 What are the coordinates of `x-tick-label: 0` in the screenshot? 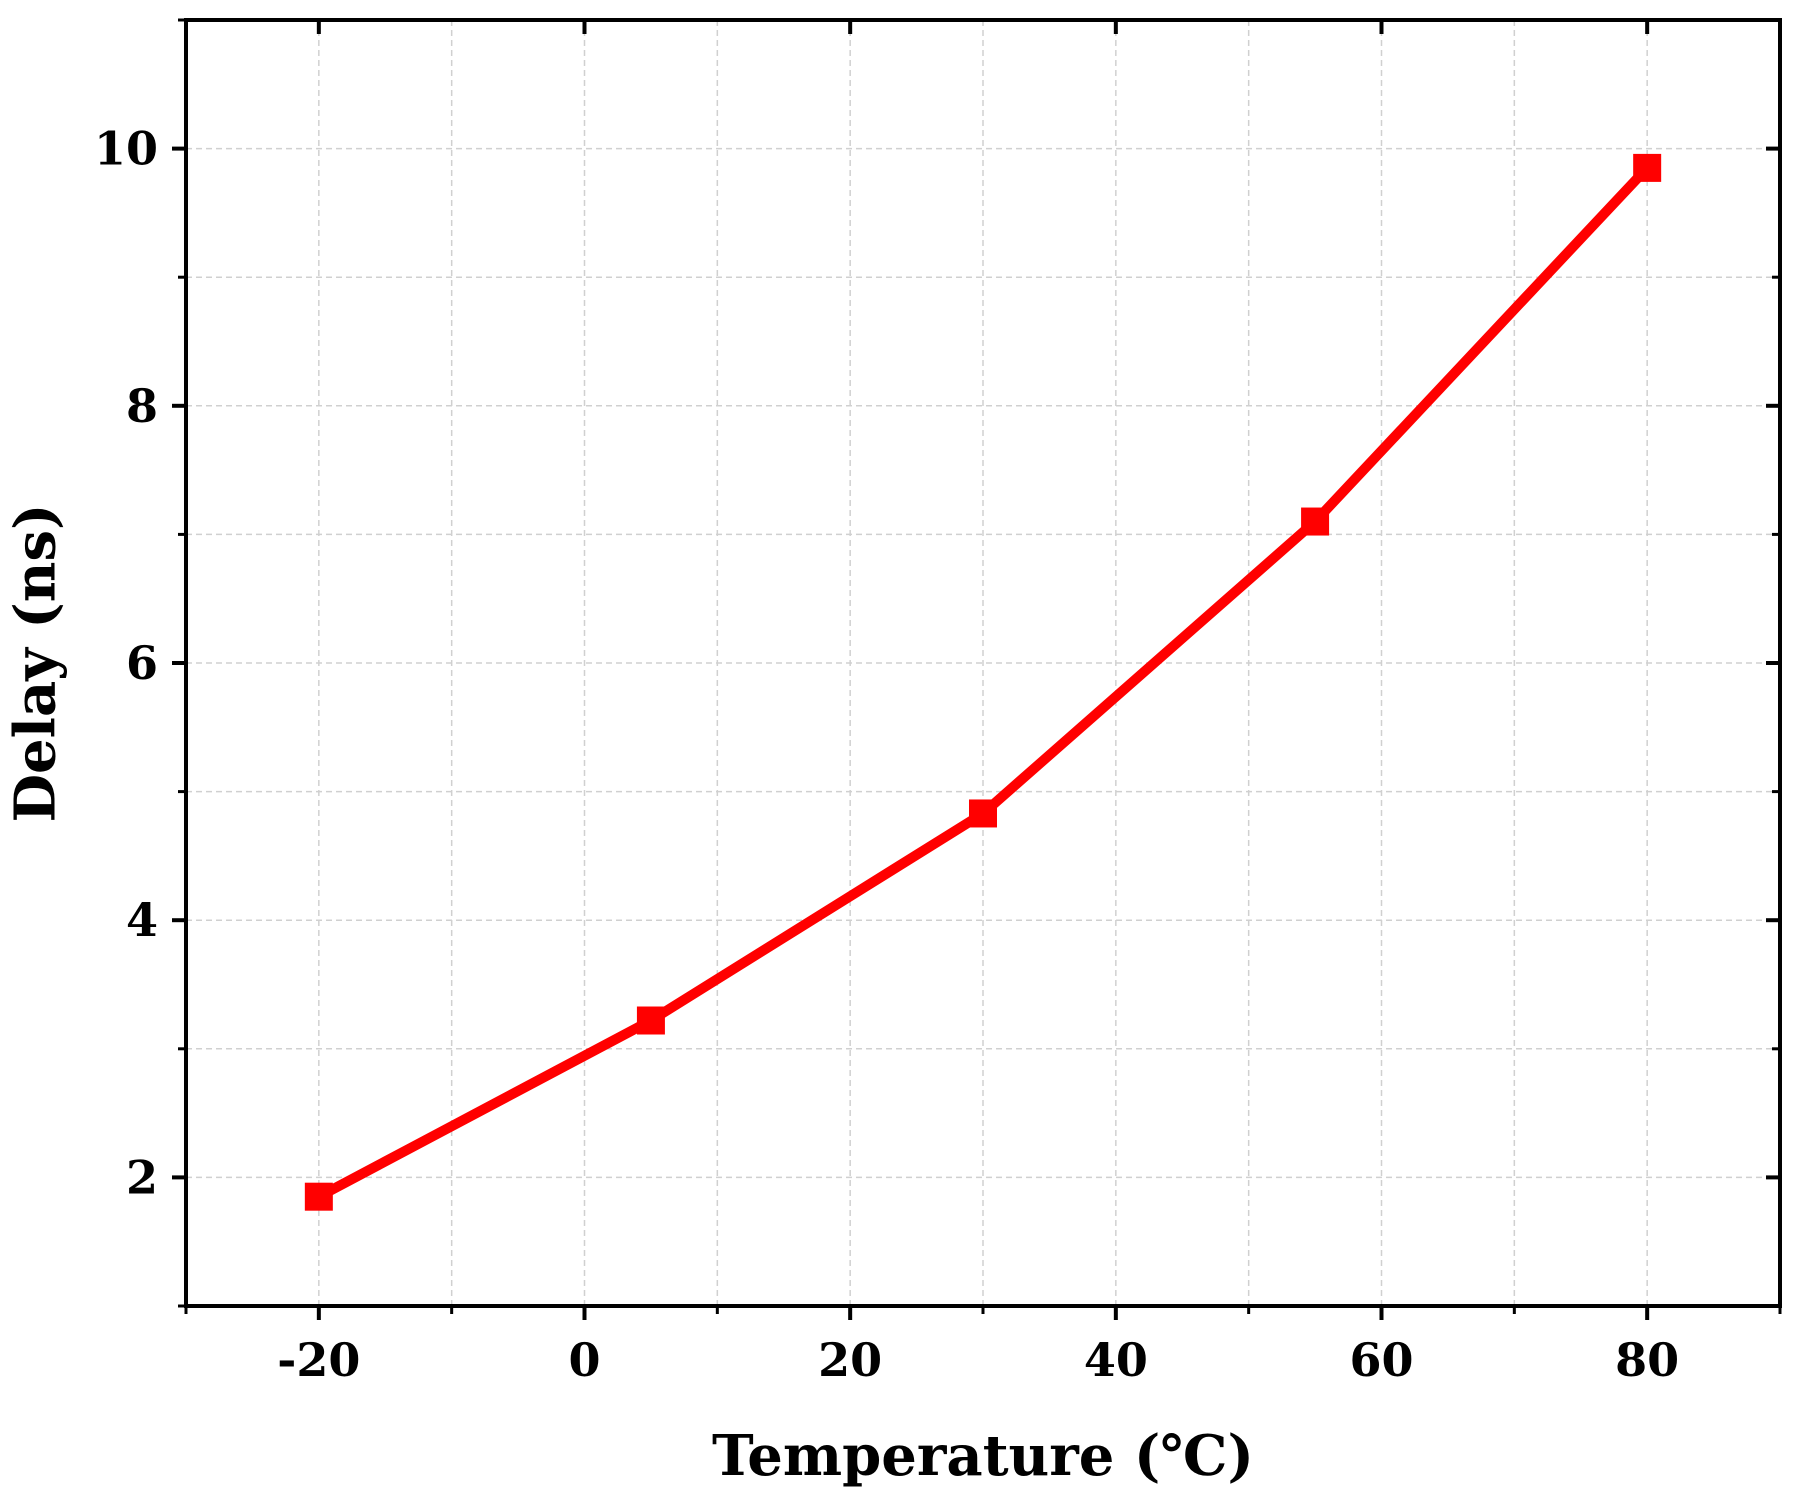 It's located at (584, 1360).